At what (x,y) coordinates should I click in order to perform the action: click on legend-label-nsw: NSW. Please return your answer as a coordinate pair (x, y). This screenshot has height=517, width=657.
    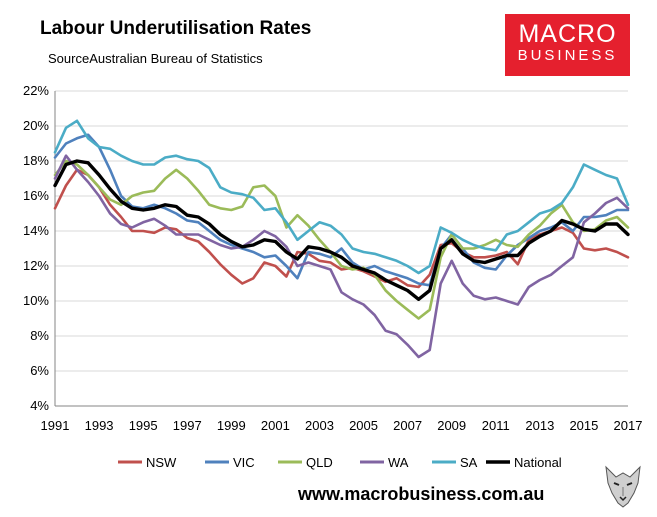
    Looking at the image, I should click on (161, 462).